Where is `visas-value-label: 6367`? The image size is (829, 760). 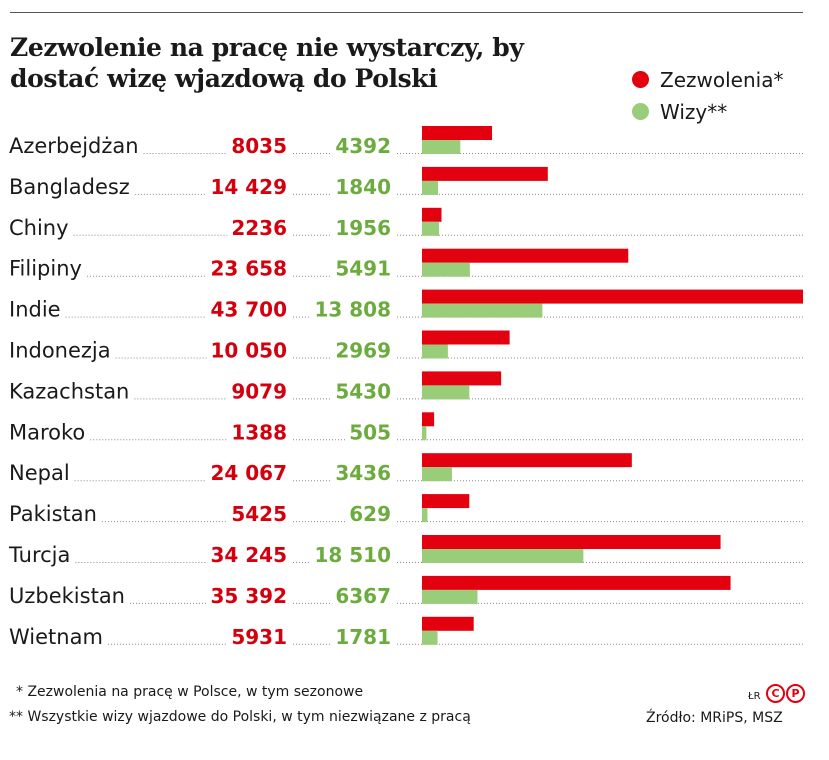
visas-value-label: 6367 is located at coordinates (363, 596).